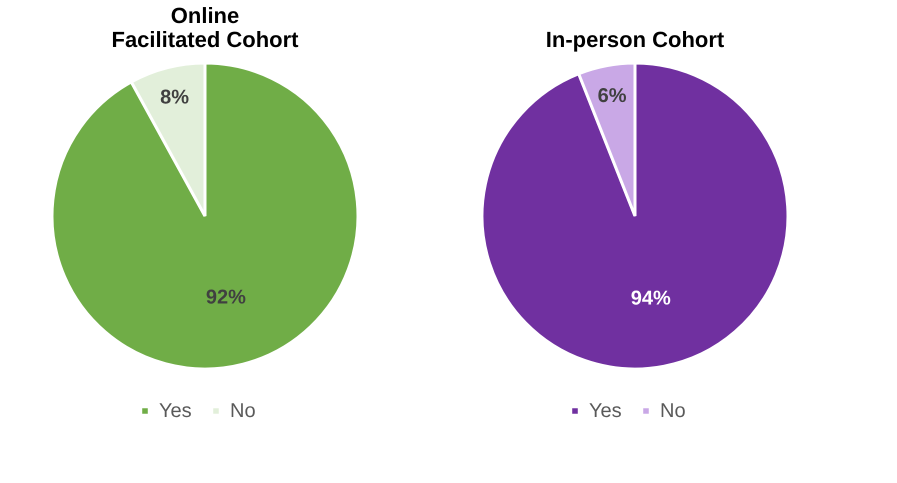 The width and height of the screenshot is (897, 483). I want to click on data-label: 6%, so click(612, 95).